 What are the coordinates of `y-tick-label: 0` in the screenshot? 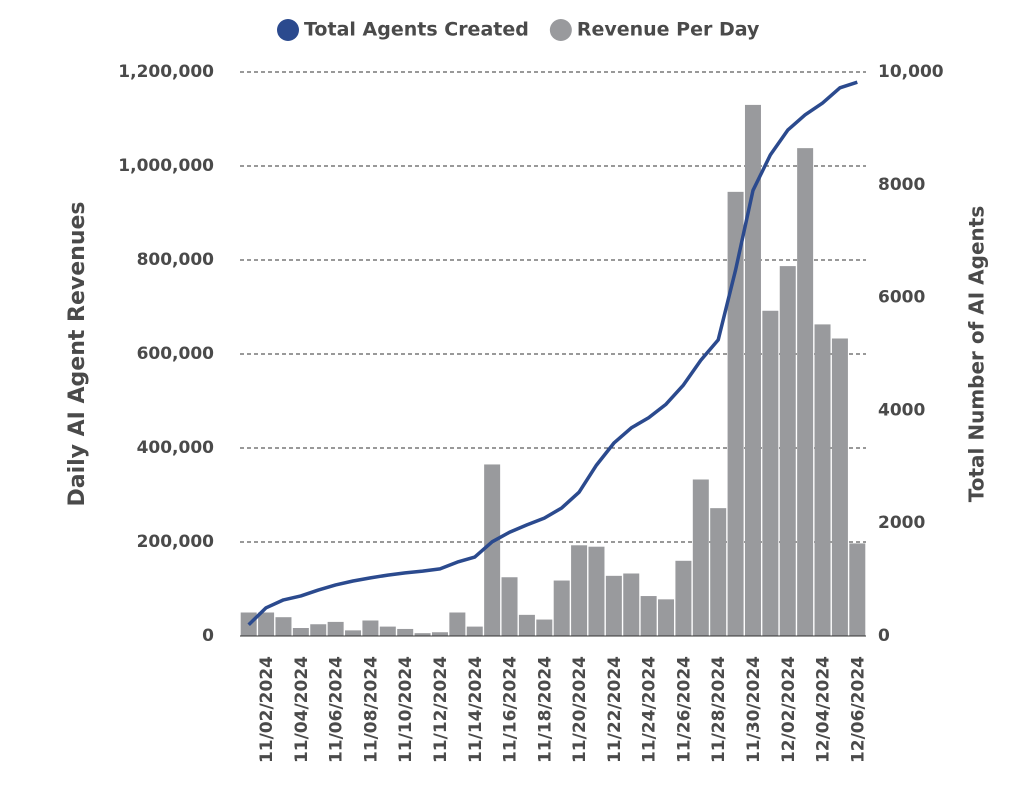 It's located at (208, 636).